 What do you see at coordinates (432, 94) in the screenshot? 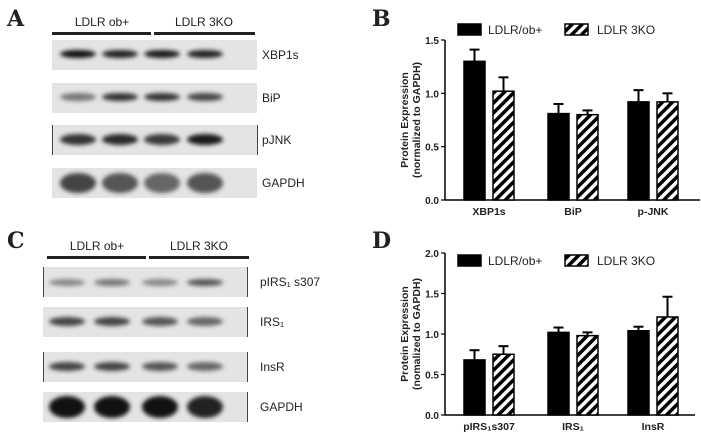
I see `y-tick-label: 1.0` at bounding box center [432, 94].